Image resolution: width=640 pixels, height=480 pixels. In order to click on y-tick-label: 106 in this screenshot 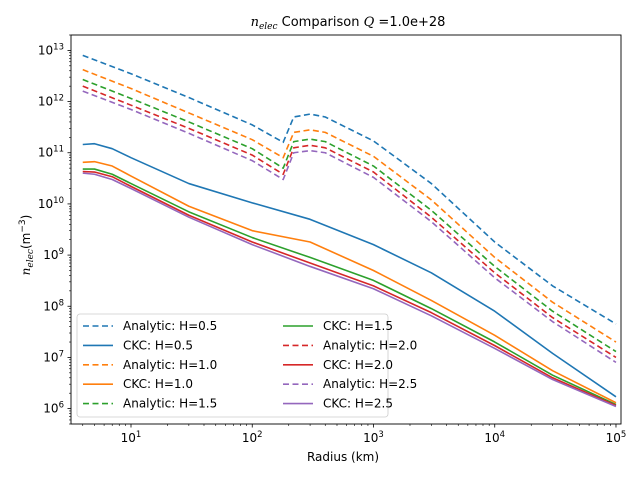, I will do `click(53, 408)`.